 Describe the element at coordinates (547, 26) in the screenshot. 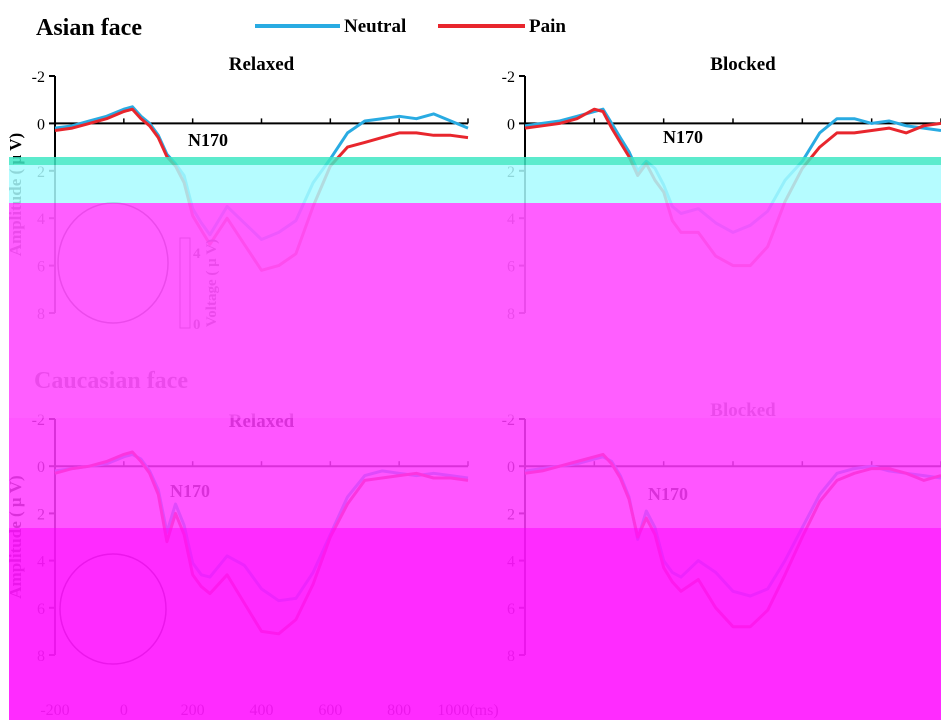

I see `legend-label-pain: Pain` at that location.